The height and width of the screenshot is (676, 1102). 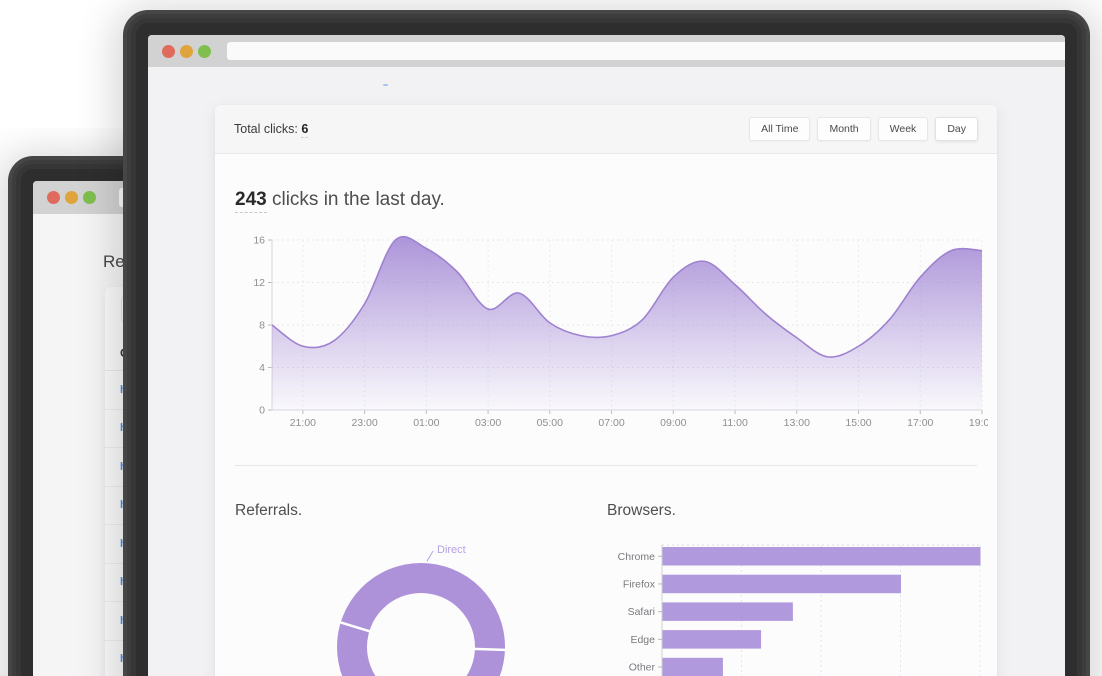 I want to click on svg-text: 8, so click(x=262, y=326).